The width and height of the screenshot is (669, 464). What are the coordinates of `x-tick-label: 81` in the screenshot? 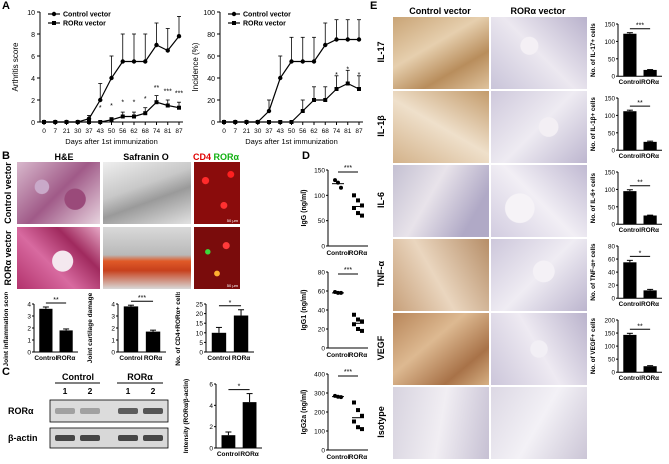 It's located at (168, 131).